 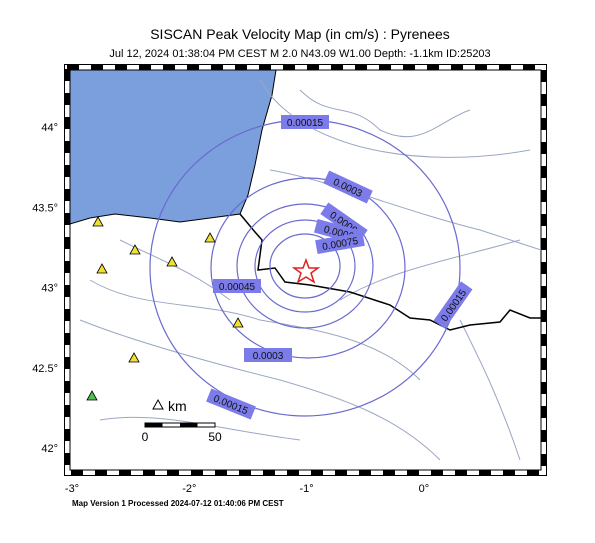 What do you see at coordinates (49, 289) in the screenshot?
I see `lat-tick-label: 43°` at bounding box center [49, 289].